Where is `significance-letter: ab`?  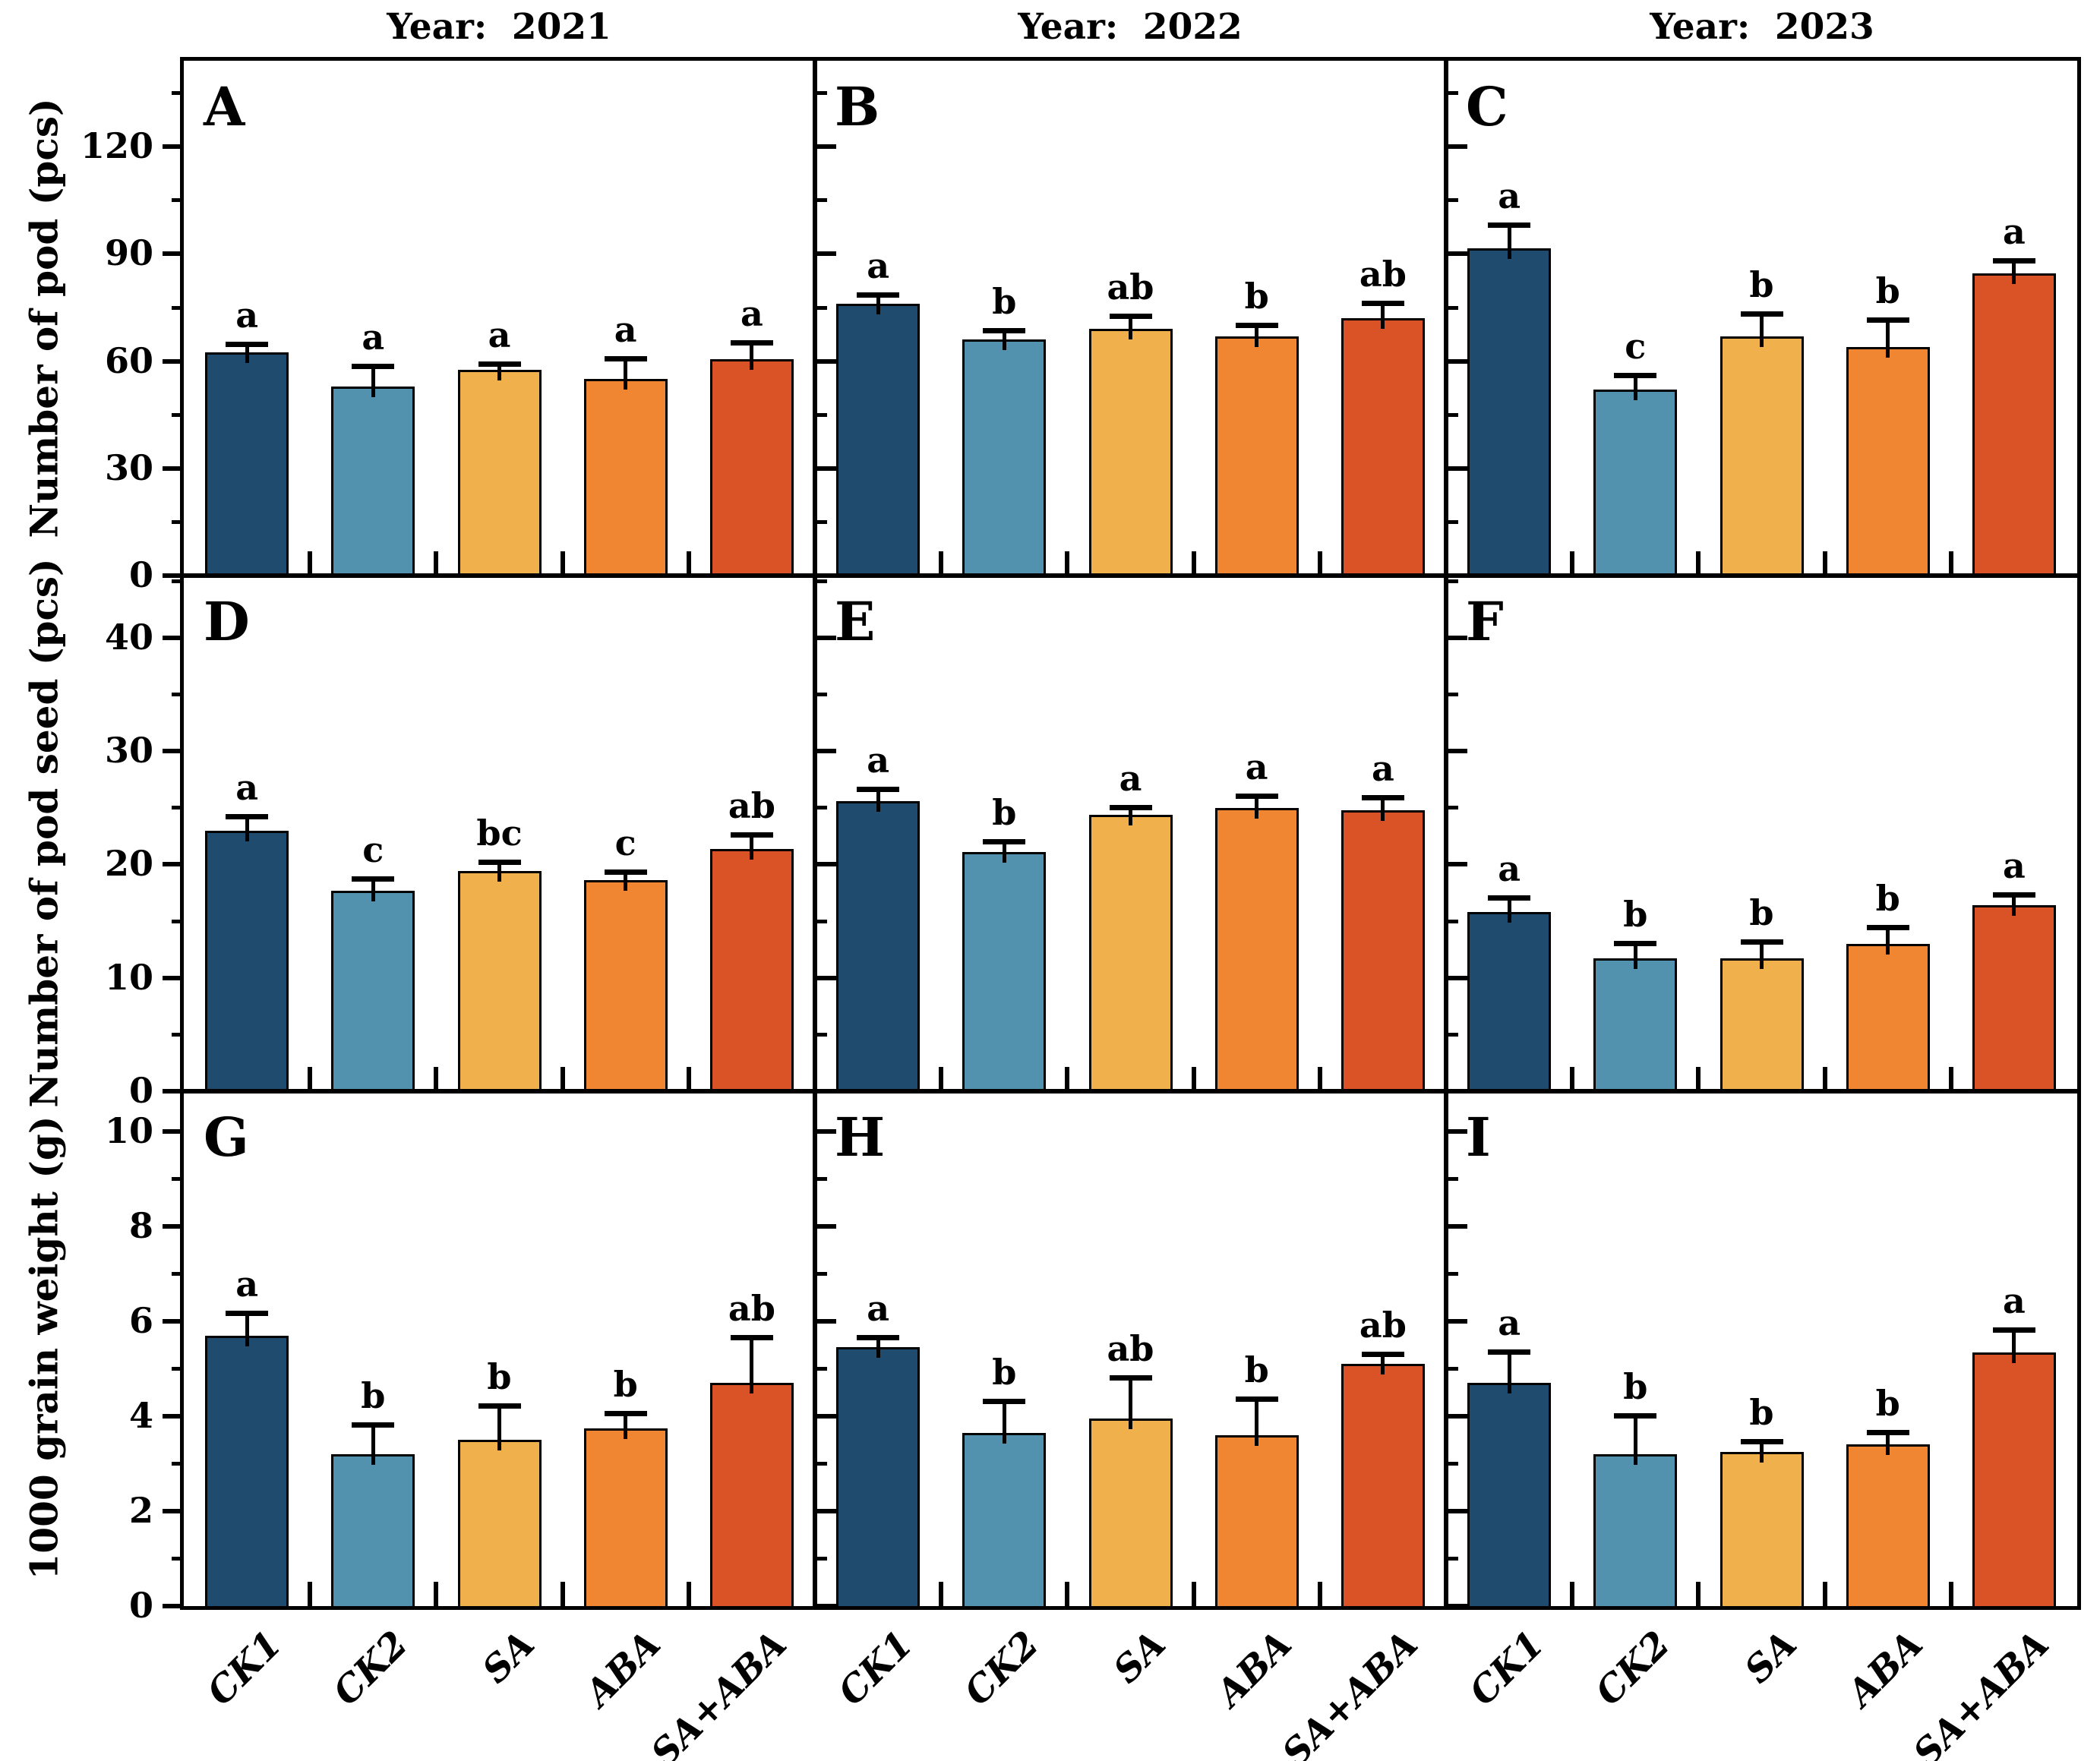
significance-letter: ab is located at coordinates (1130, 287).